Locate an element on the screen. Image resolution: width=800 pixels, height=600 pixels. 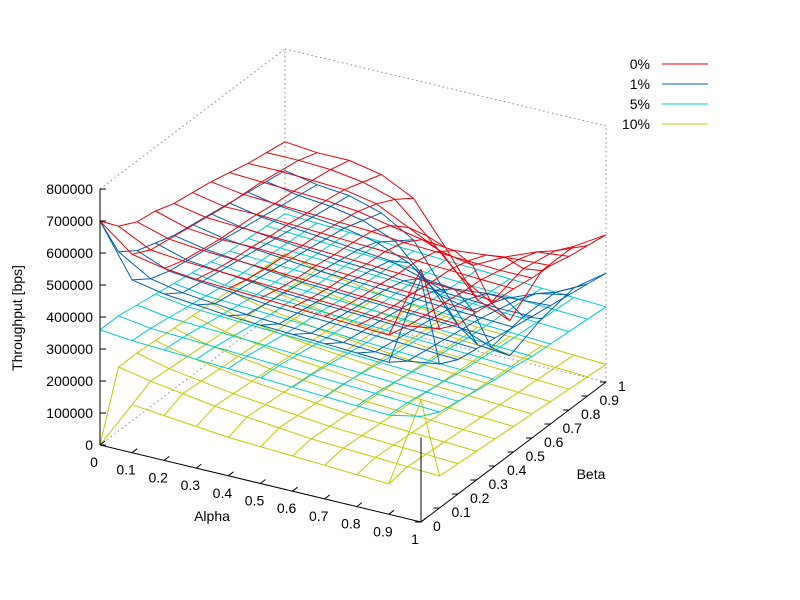
legend: 0% 1% 5% 10% is located at coordinates (665, 94).